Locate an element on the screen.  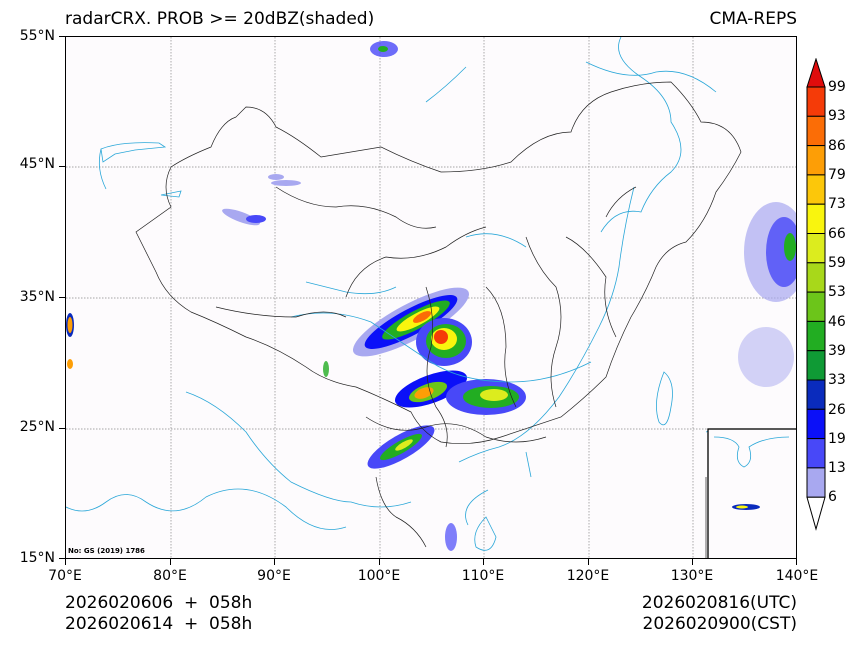
inset-frame is located at coordinates (751, 493).